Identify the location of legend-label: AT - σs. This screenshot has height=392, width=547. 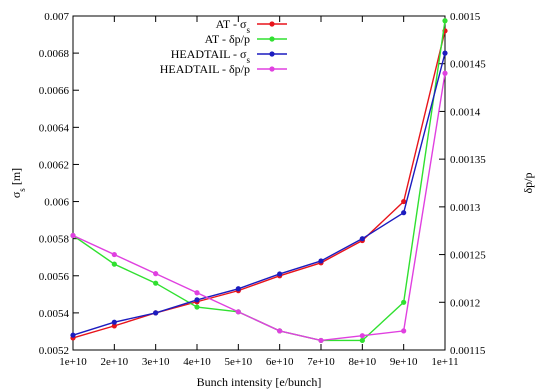
(233, 26).